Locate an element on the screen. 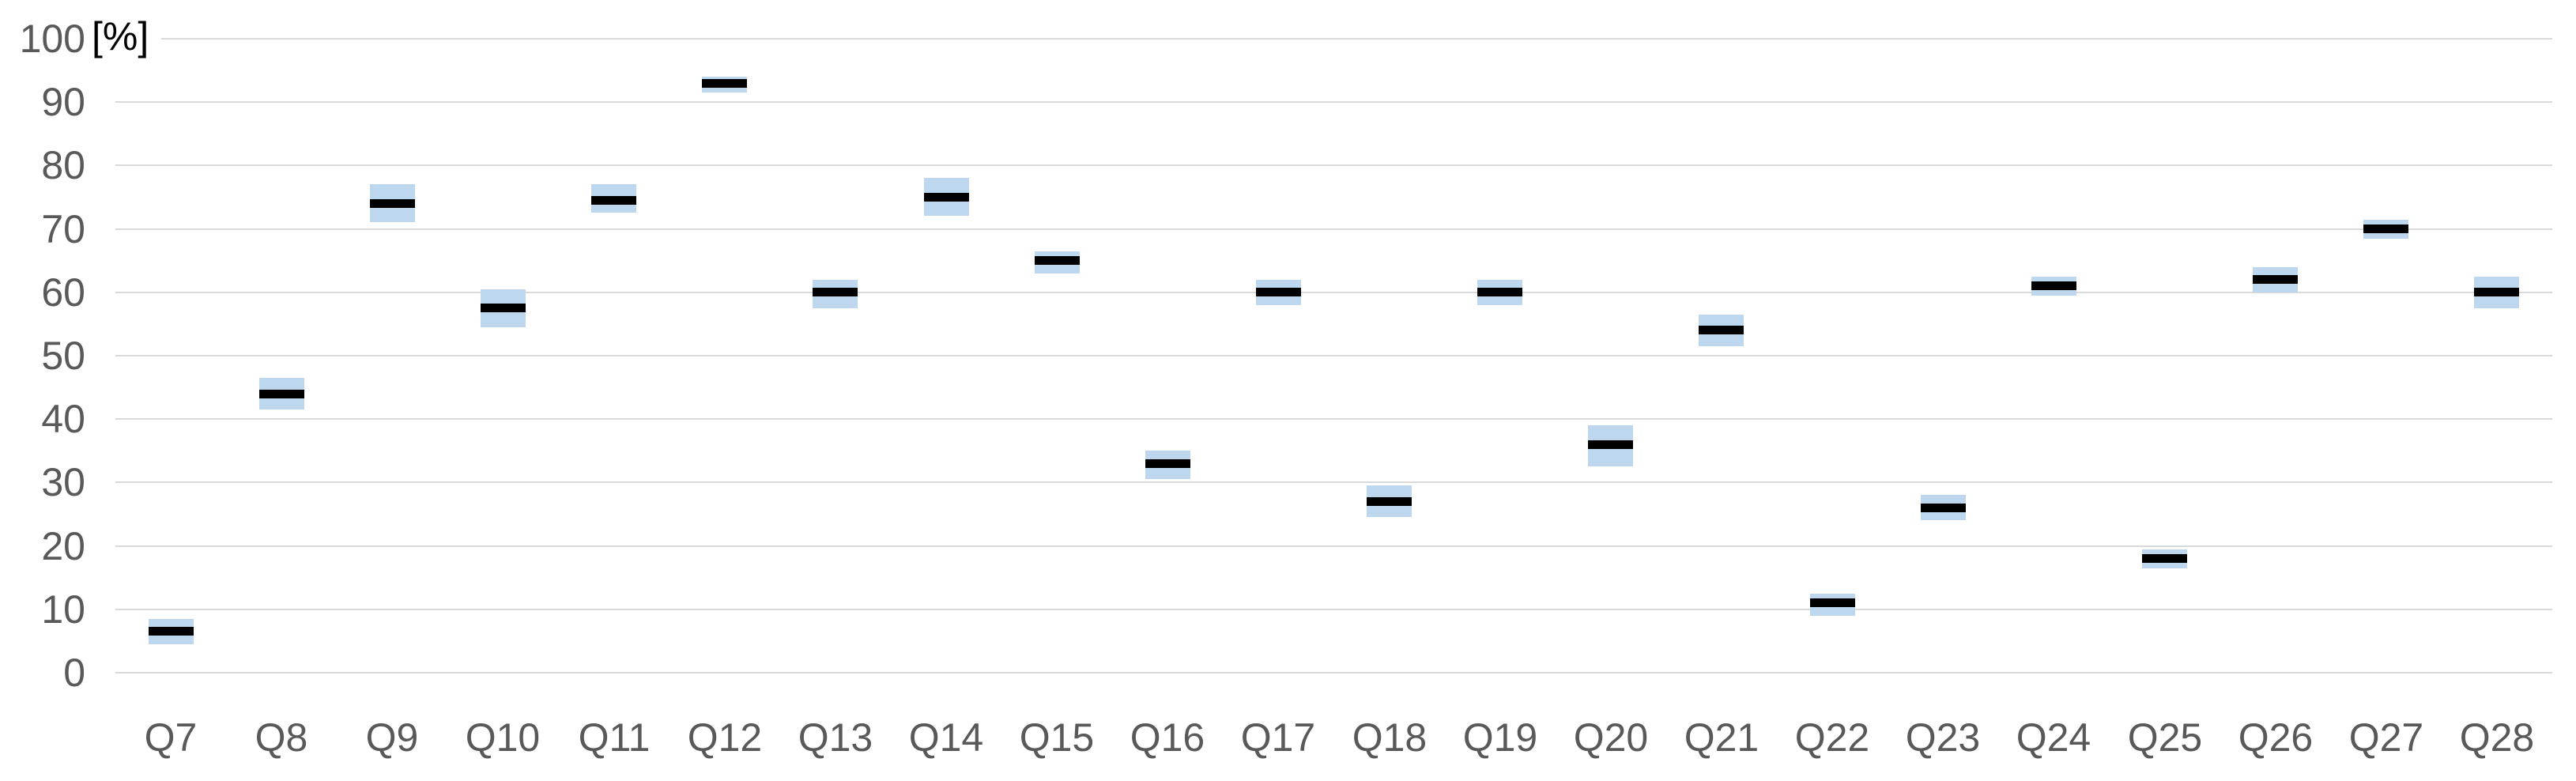  category-label: Q7 is located at coordinates (171, 738).